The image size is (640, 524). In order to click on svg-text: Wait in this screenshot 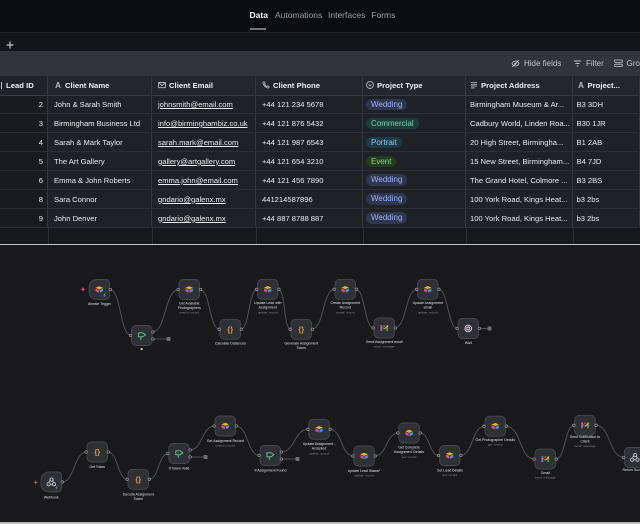, I will do `click(468, 343)`.